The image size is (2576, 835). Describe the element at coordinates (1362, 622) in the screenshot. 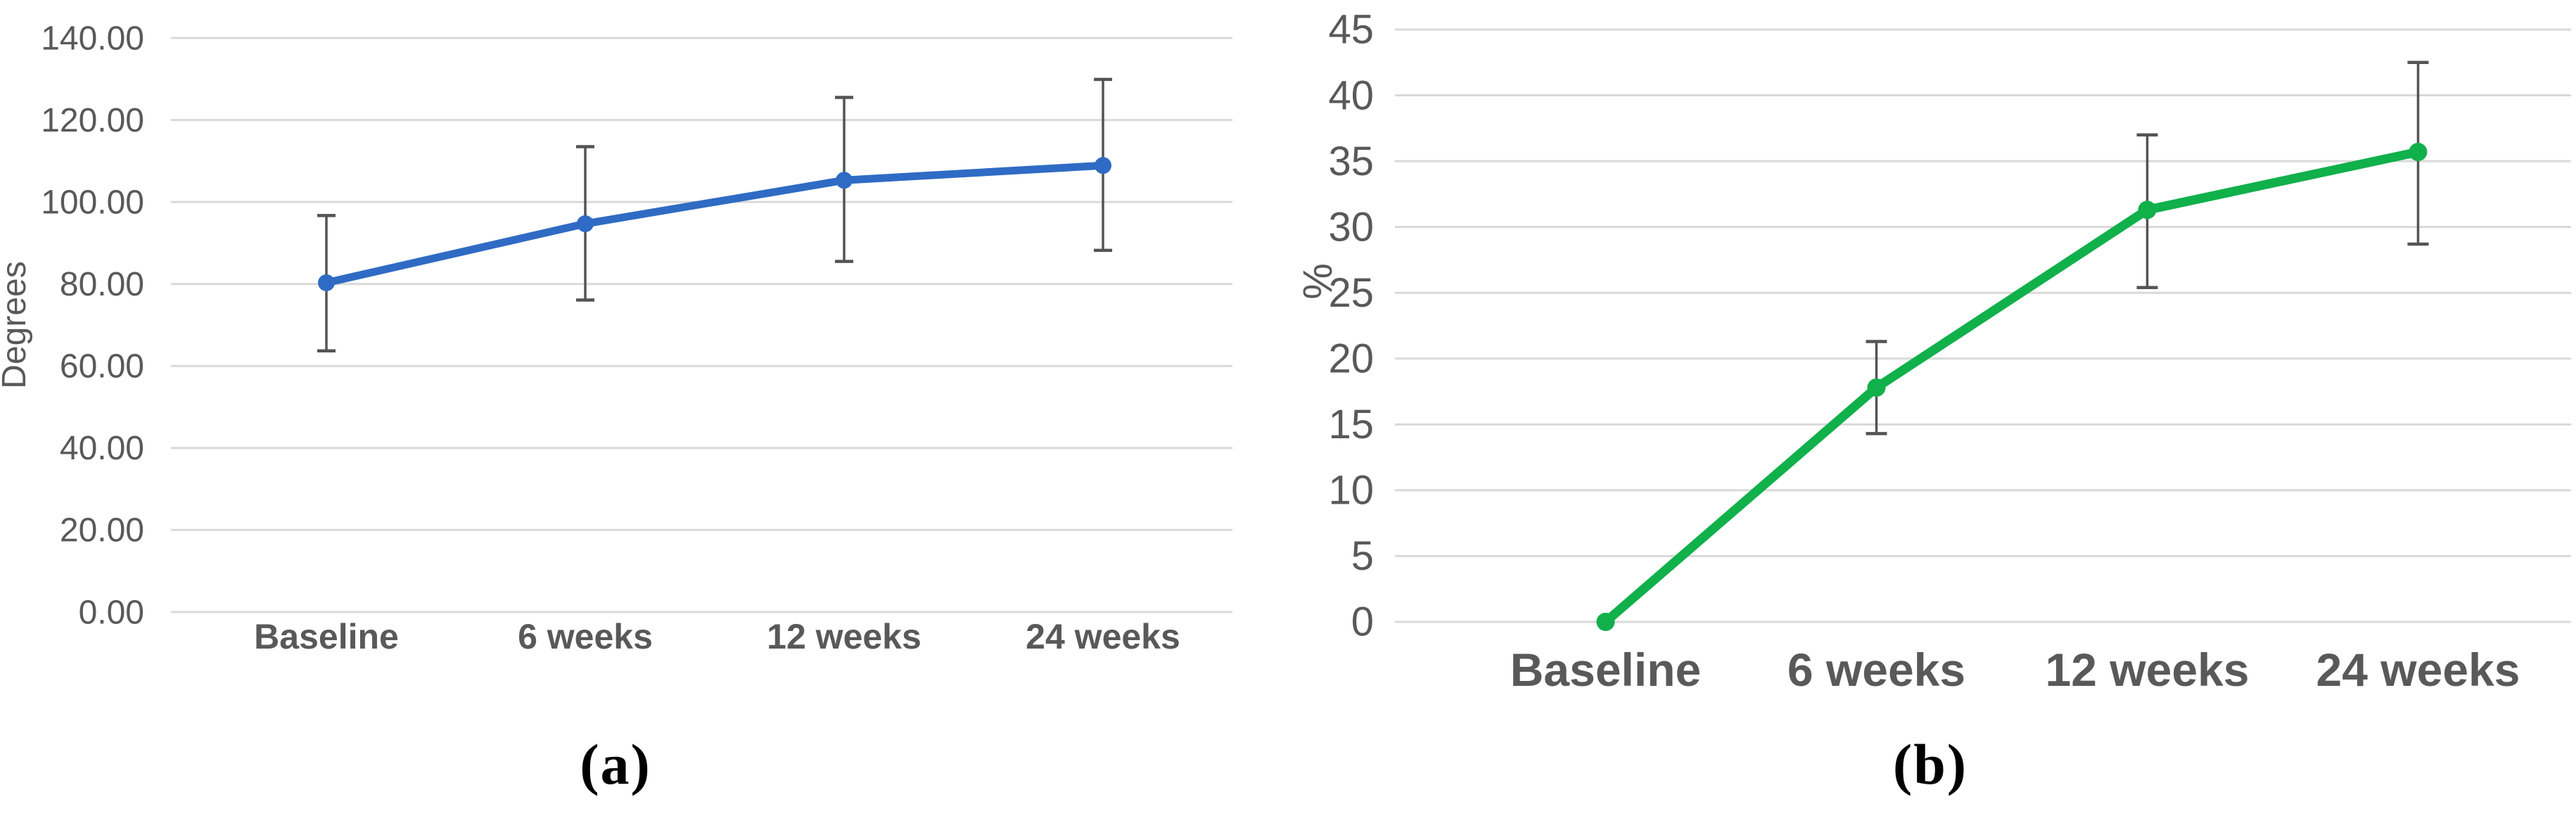

I see `y-tick-label: 0` at that location.